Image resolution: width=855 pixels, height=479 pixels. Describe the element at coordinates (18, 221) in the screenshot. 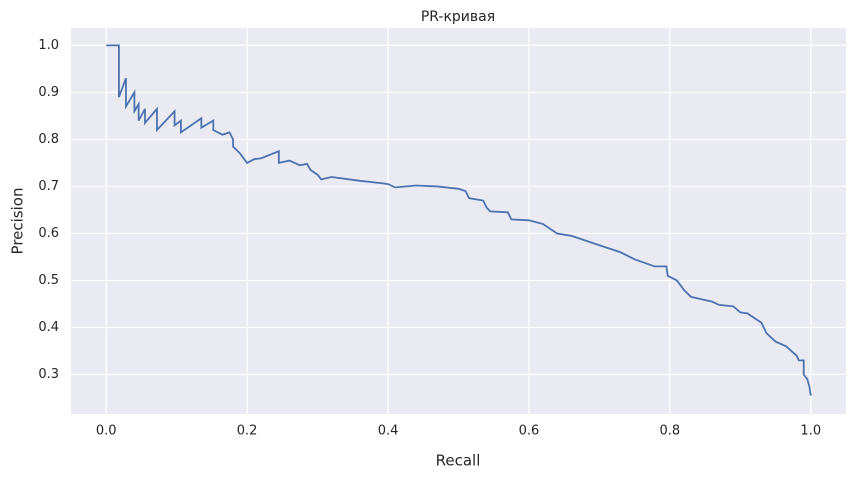

I see `y-axis-label: Precision` at that location.